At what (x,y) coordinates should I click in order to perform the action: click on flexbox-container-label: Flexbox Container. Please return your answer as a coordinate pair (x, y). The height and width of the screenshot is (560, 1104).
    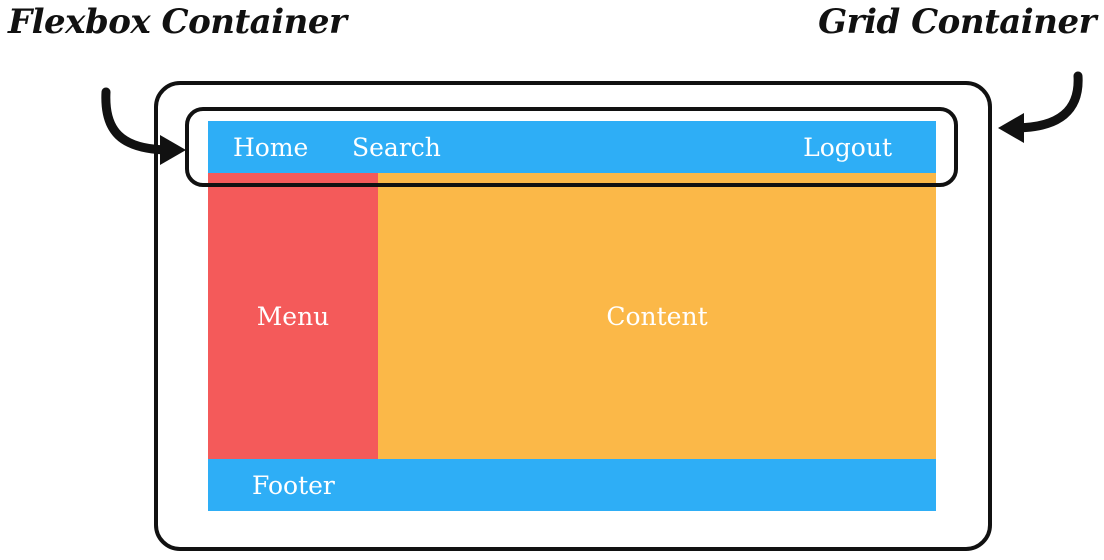
    Looking at the image, I should click on (177, 22).